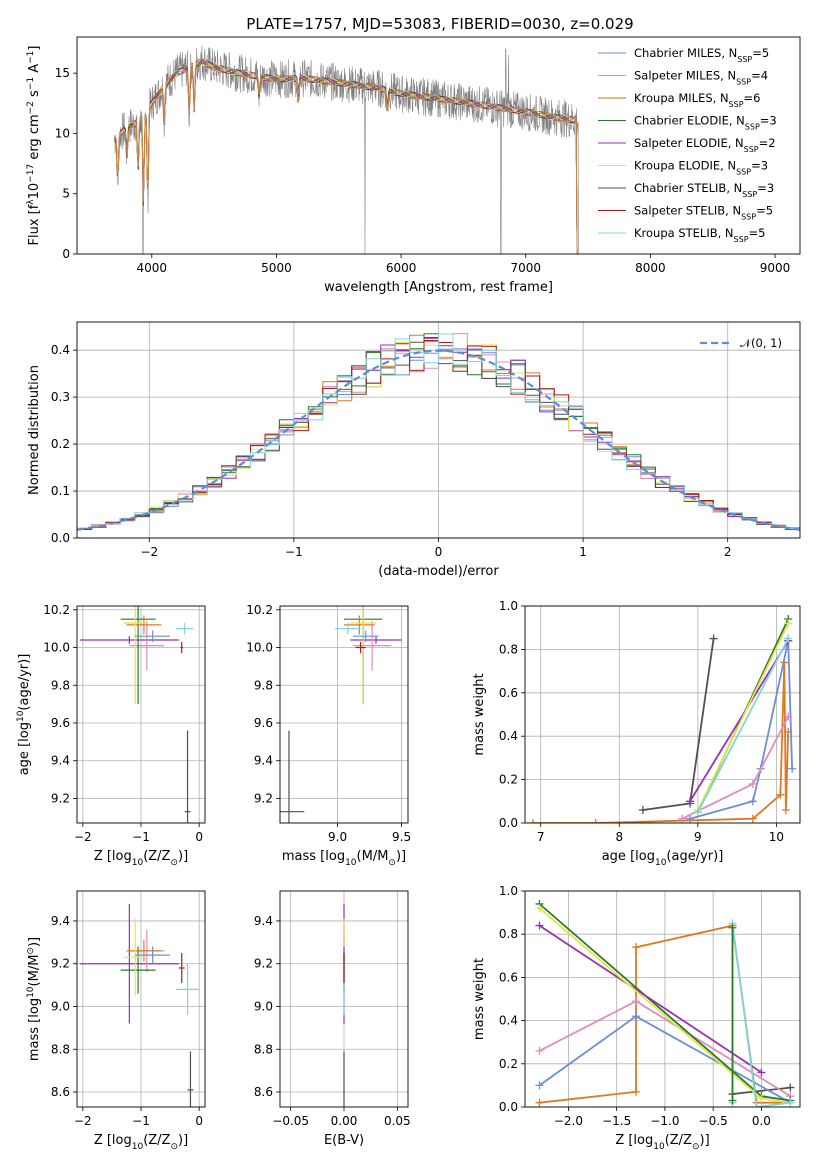  What do you see at coordinates (344, 1140) in the screenshot?
I see `mass_vs_ebv-xlabel: E(B-V)` at bounding box center [344, 1140].